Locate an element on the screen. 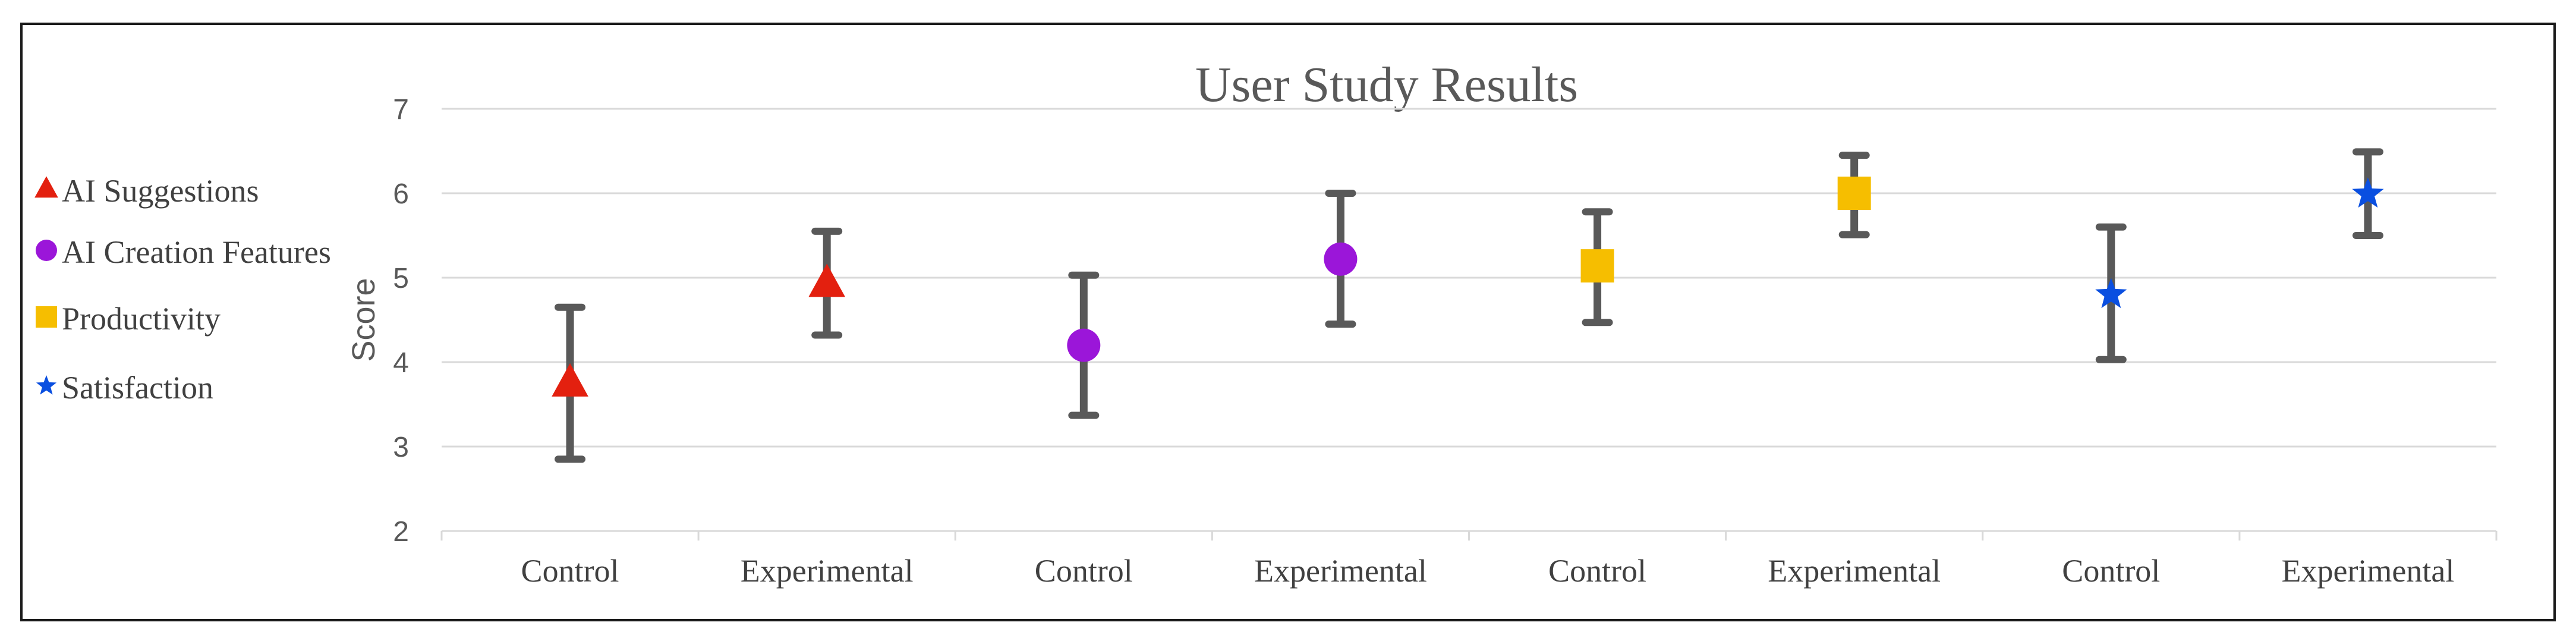 This screenshot has height=641, width=2576. y-tick-label: 3 is located at coordinates (401, 447).